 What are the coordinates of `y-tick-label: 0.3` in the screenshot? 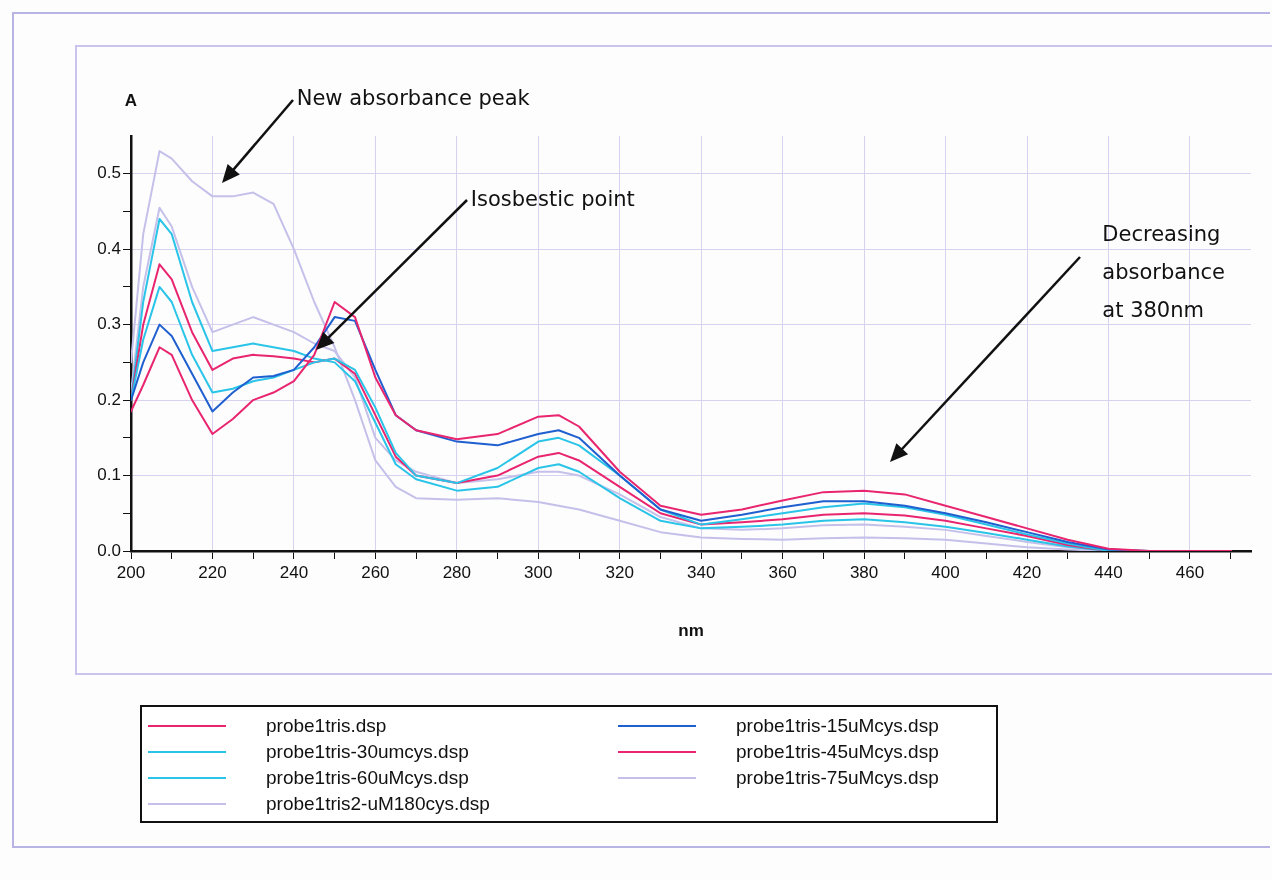 It's located at (109, 324).